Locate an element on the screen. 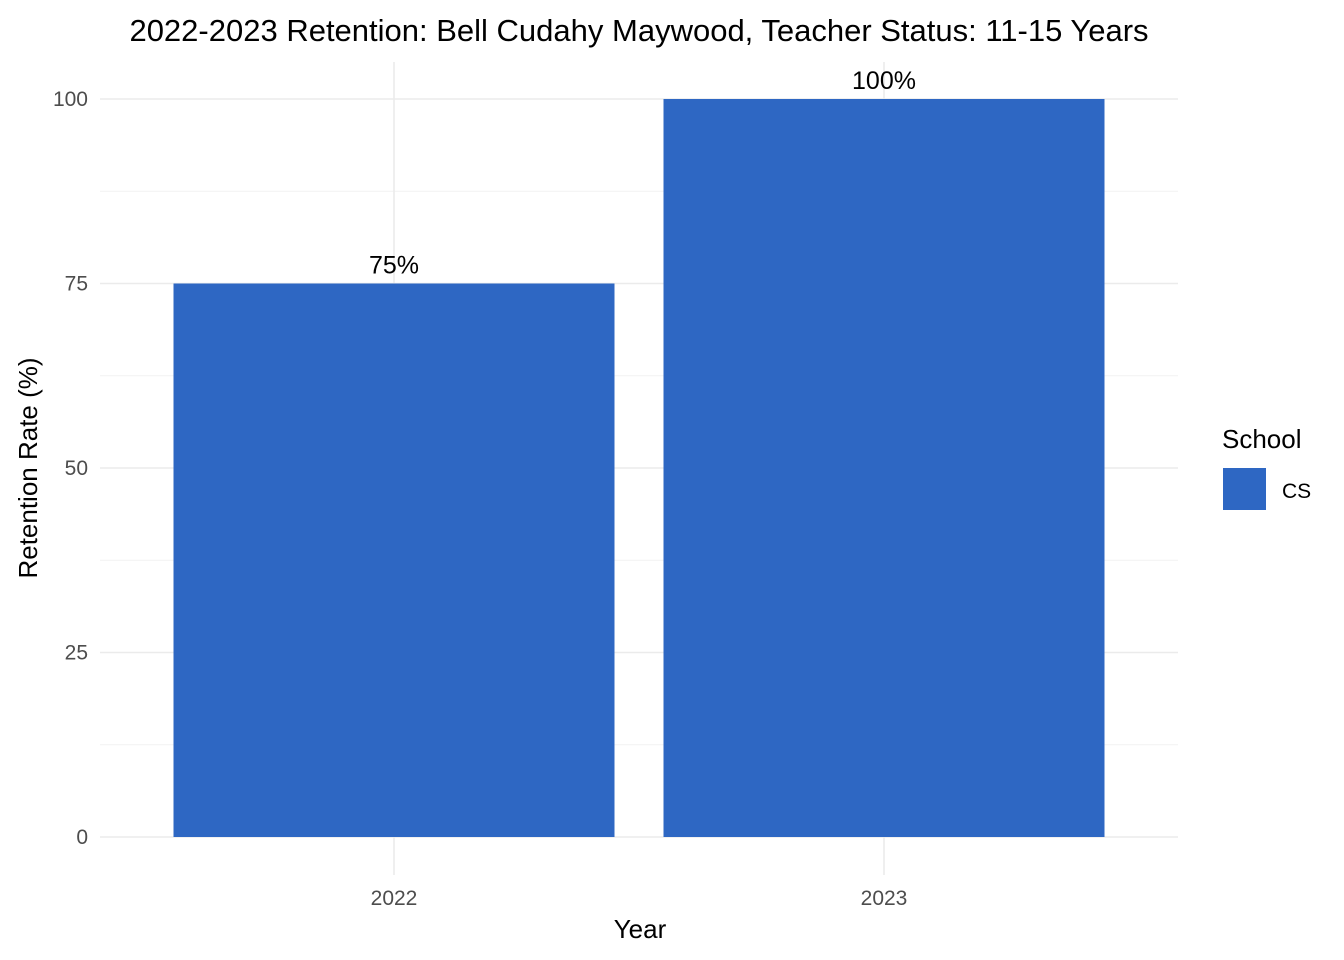 This screenshot has width=1344, height=960. y-tick-label: 100 is located at coordinates (70, 99).